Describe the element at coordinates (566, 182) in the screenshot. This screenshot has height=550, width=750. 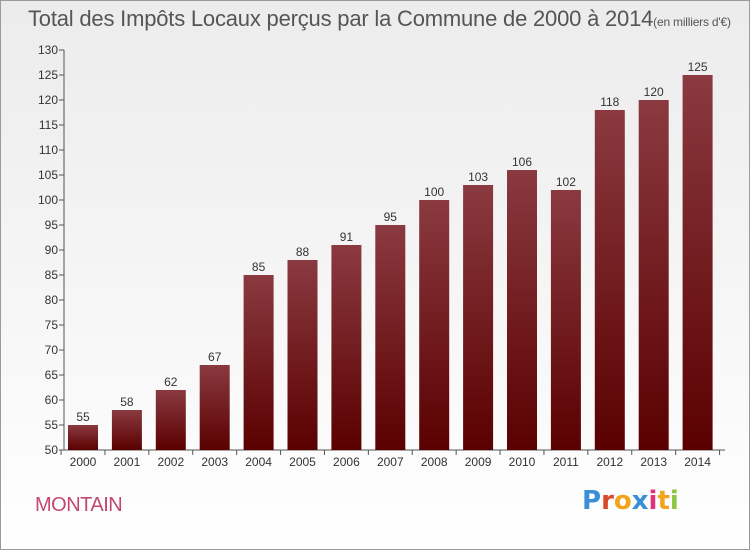
I see `bar-value-label: 102` at that location.